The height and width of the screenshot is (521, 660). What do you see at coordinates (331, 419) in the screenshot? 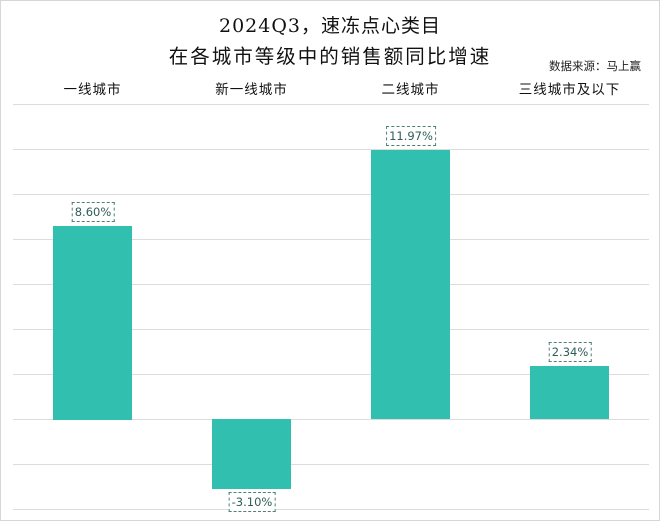
I see `zero-baseline` at bounding box center [331, 419].